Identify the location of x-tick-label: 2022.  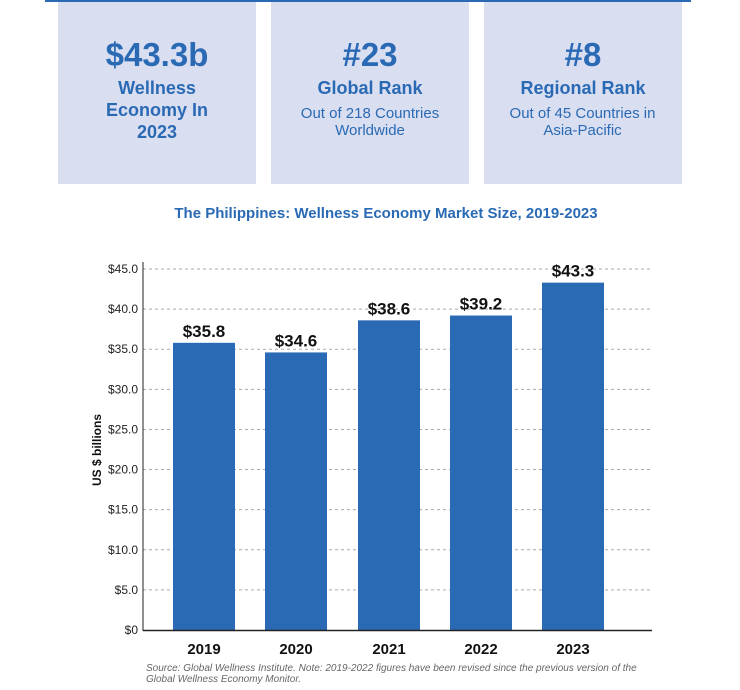
(480, 649).